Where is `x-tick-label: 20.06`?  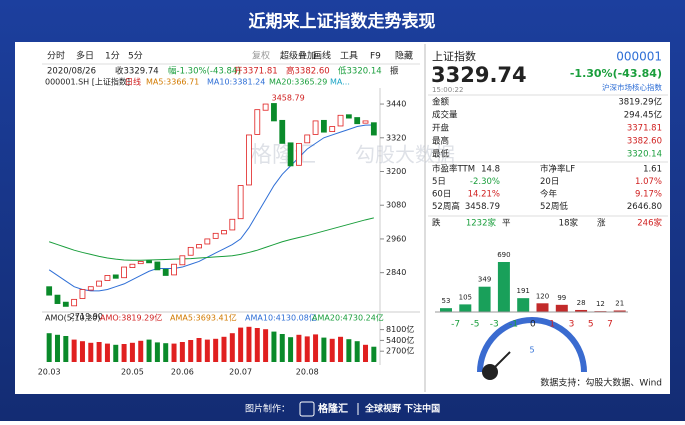 x-tick-label: 20.06 is located at coordinates (182, 372).